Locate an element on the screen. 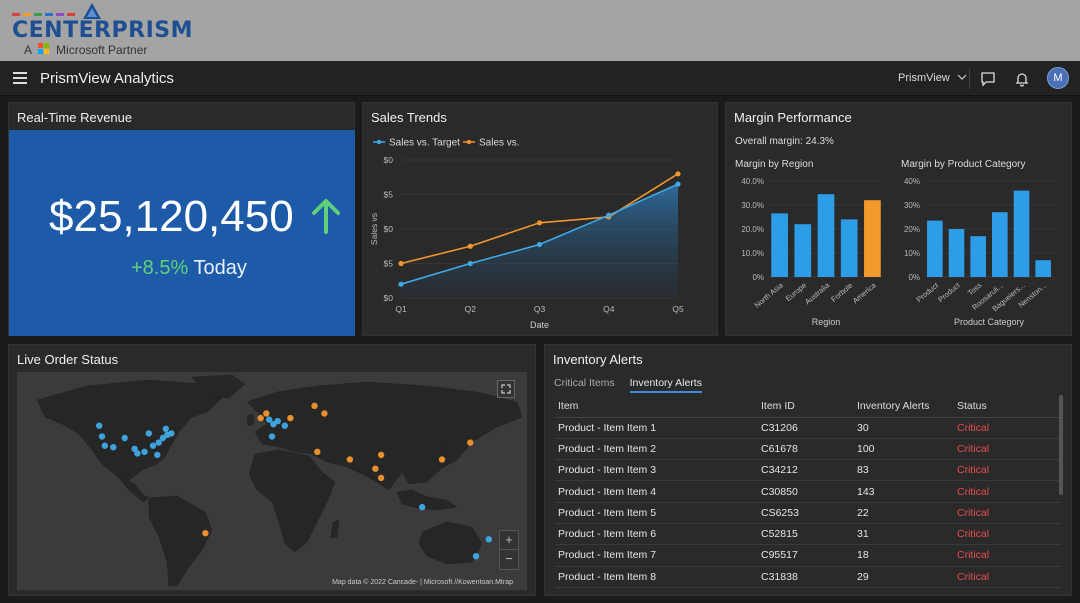 The height and width of the screenshot is (603, 1080). x-tick-label: North Asia is located at coordinates (769, 295).